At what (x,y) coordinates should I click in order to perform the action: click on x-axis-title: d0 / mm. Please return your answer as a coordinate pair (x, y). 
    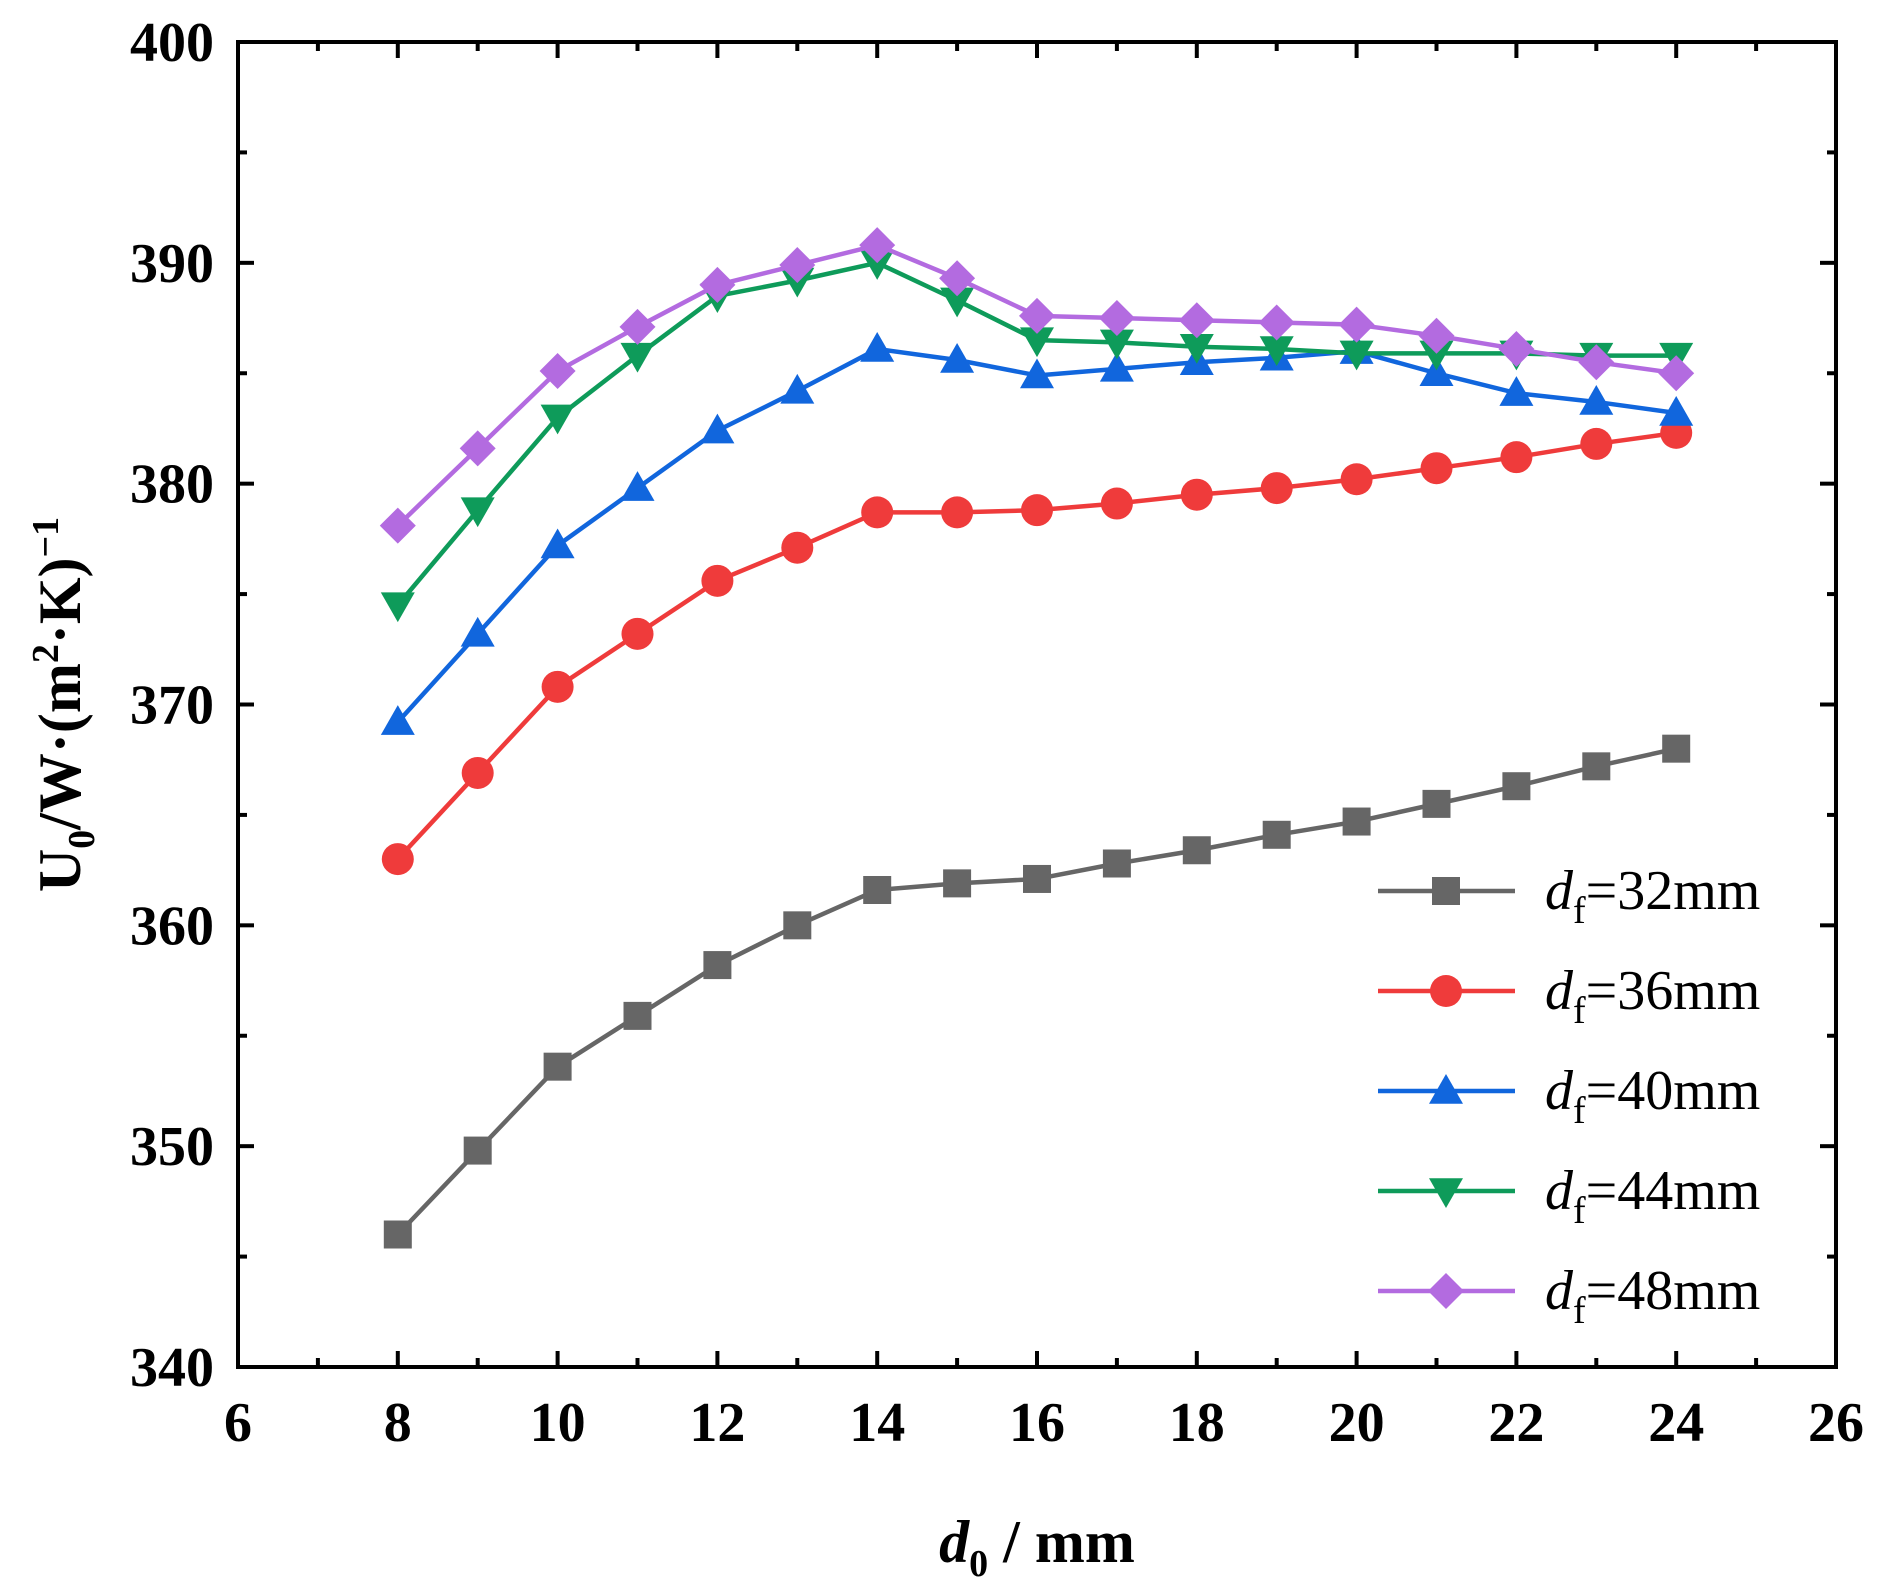
    Looking at the image, I should click on (1037, 1547).